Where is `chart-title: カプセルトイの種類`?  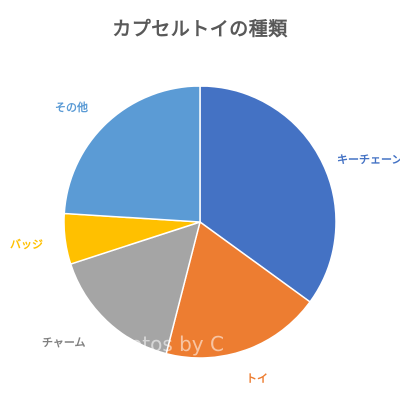
chart-title: カプセルトイの種類 is located at coordinates (200, 29).